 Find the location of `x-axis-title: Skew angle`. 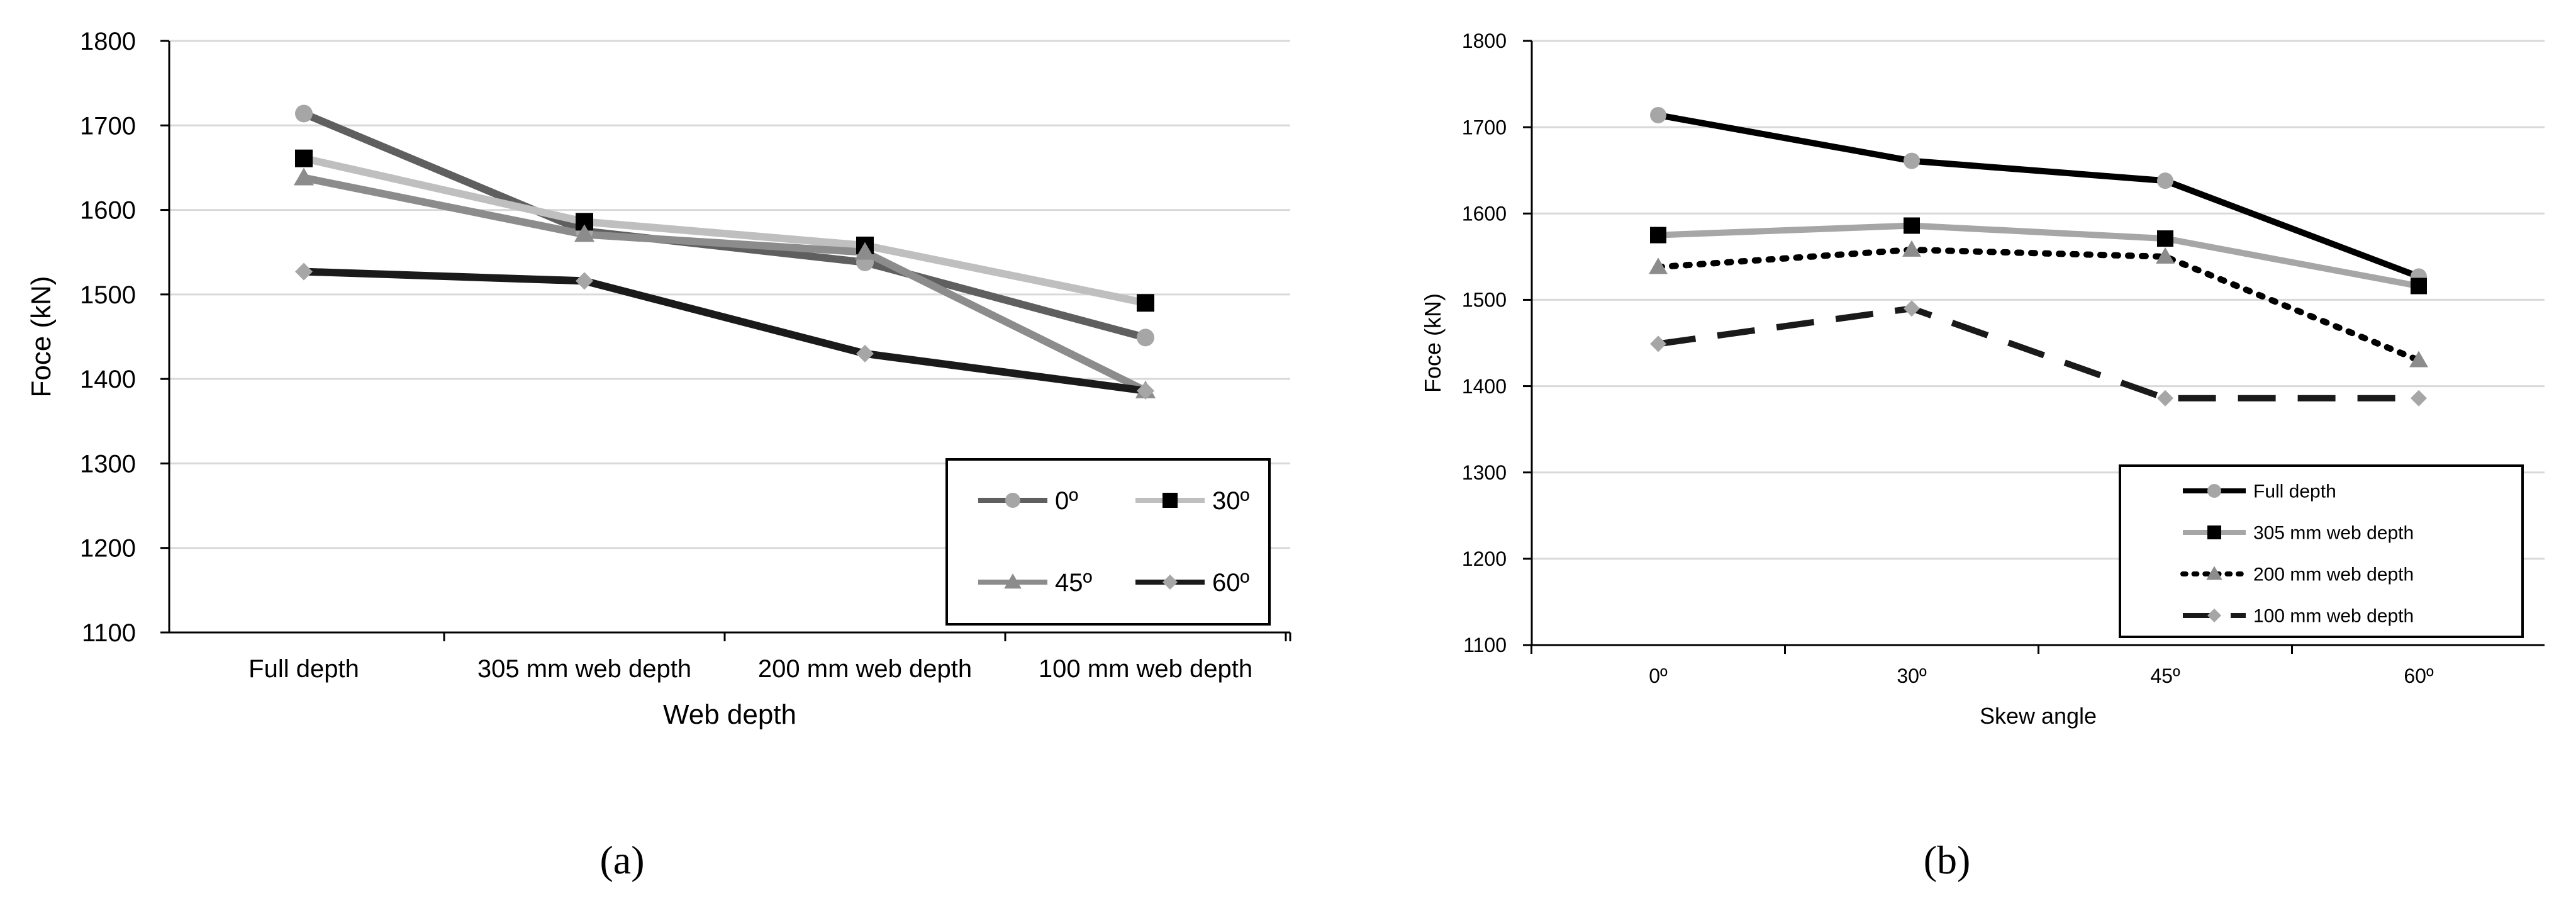

x-axis-title: Skew angle is located at coordinates (2038, 716).